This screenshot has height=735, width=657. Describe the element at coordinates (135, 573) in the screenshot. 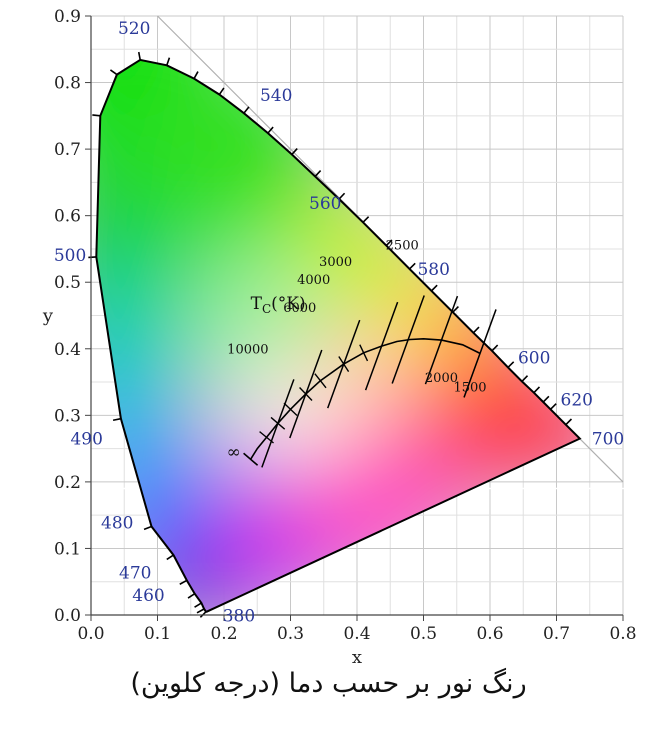

I see `wavelength-label: 470` at that location.